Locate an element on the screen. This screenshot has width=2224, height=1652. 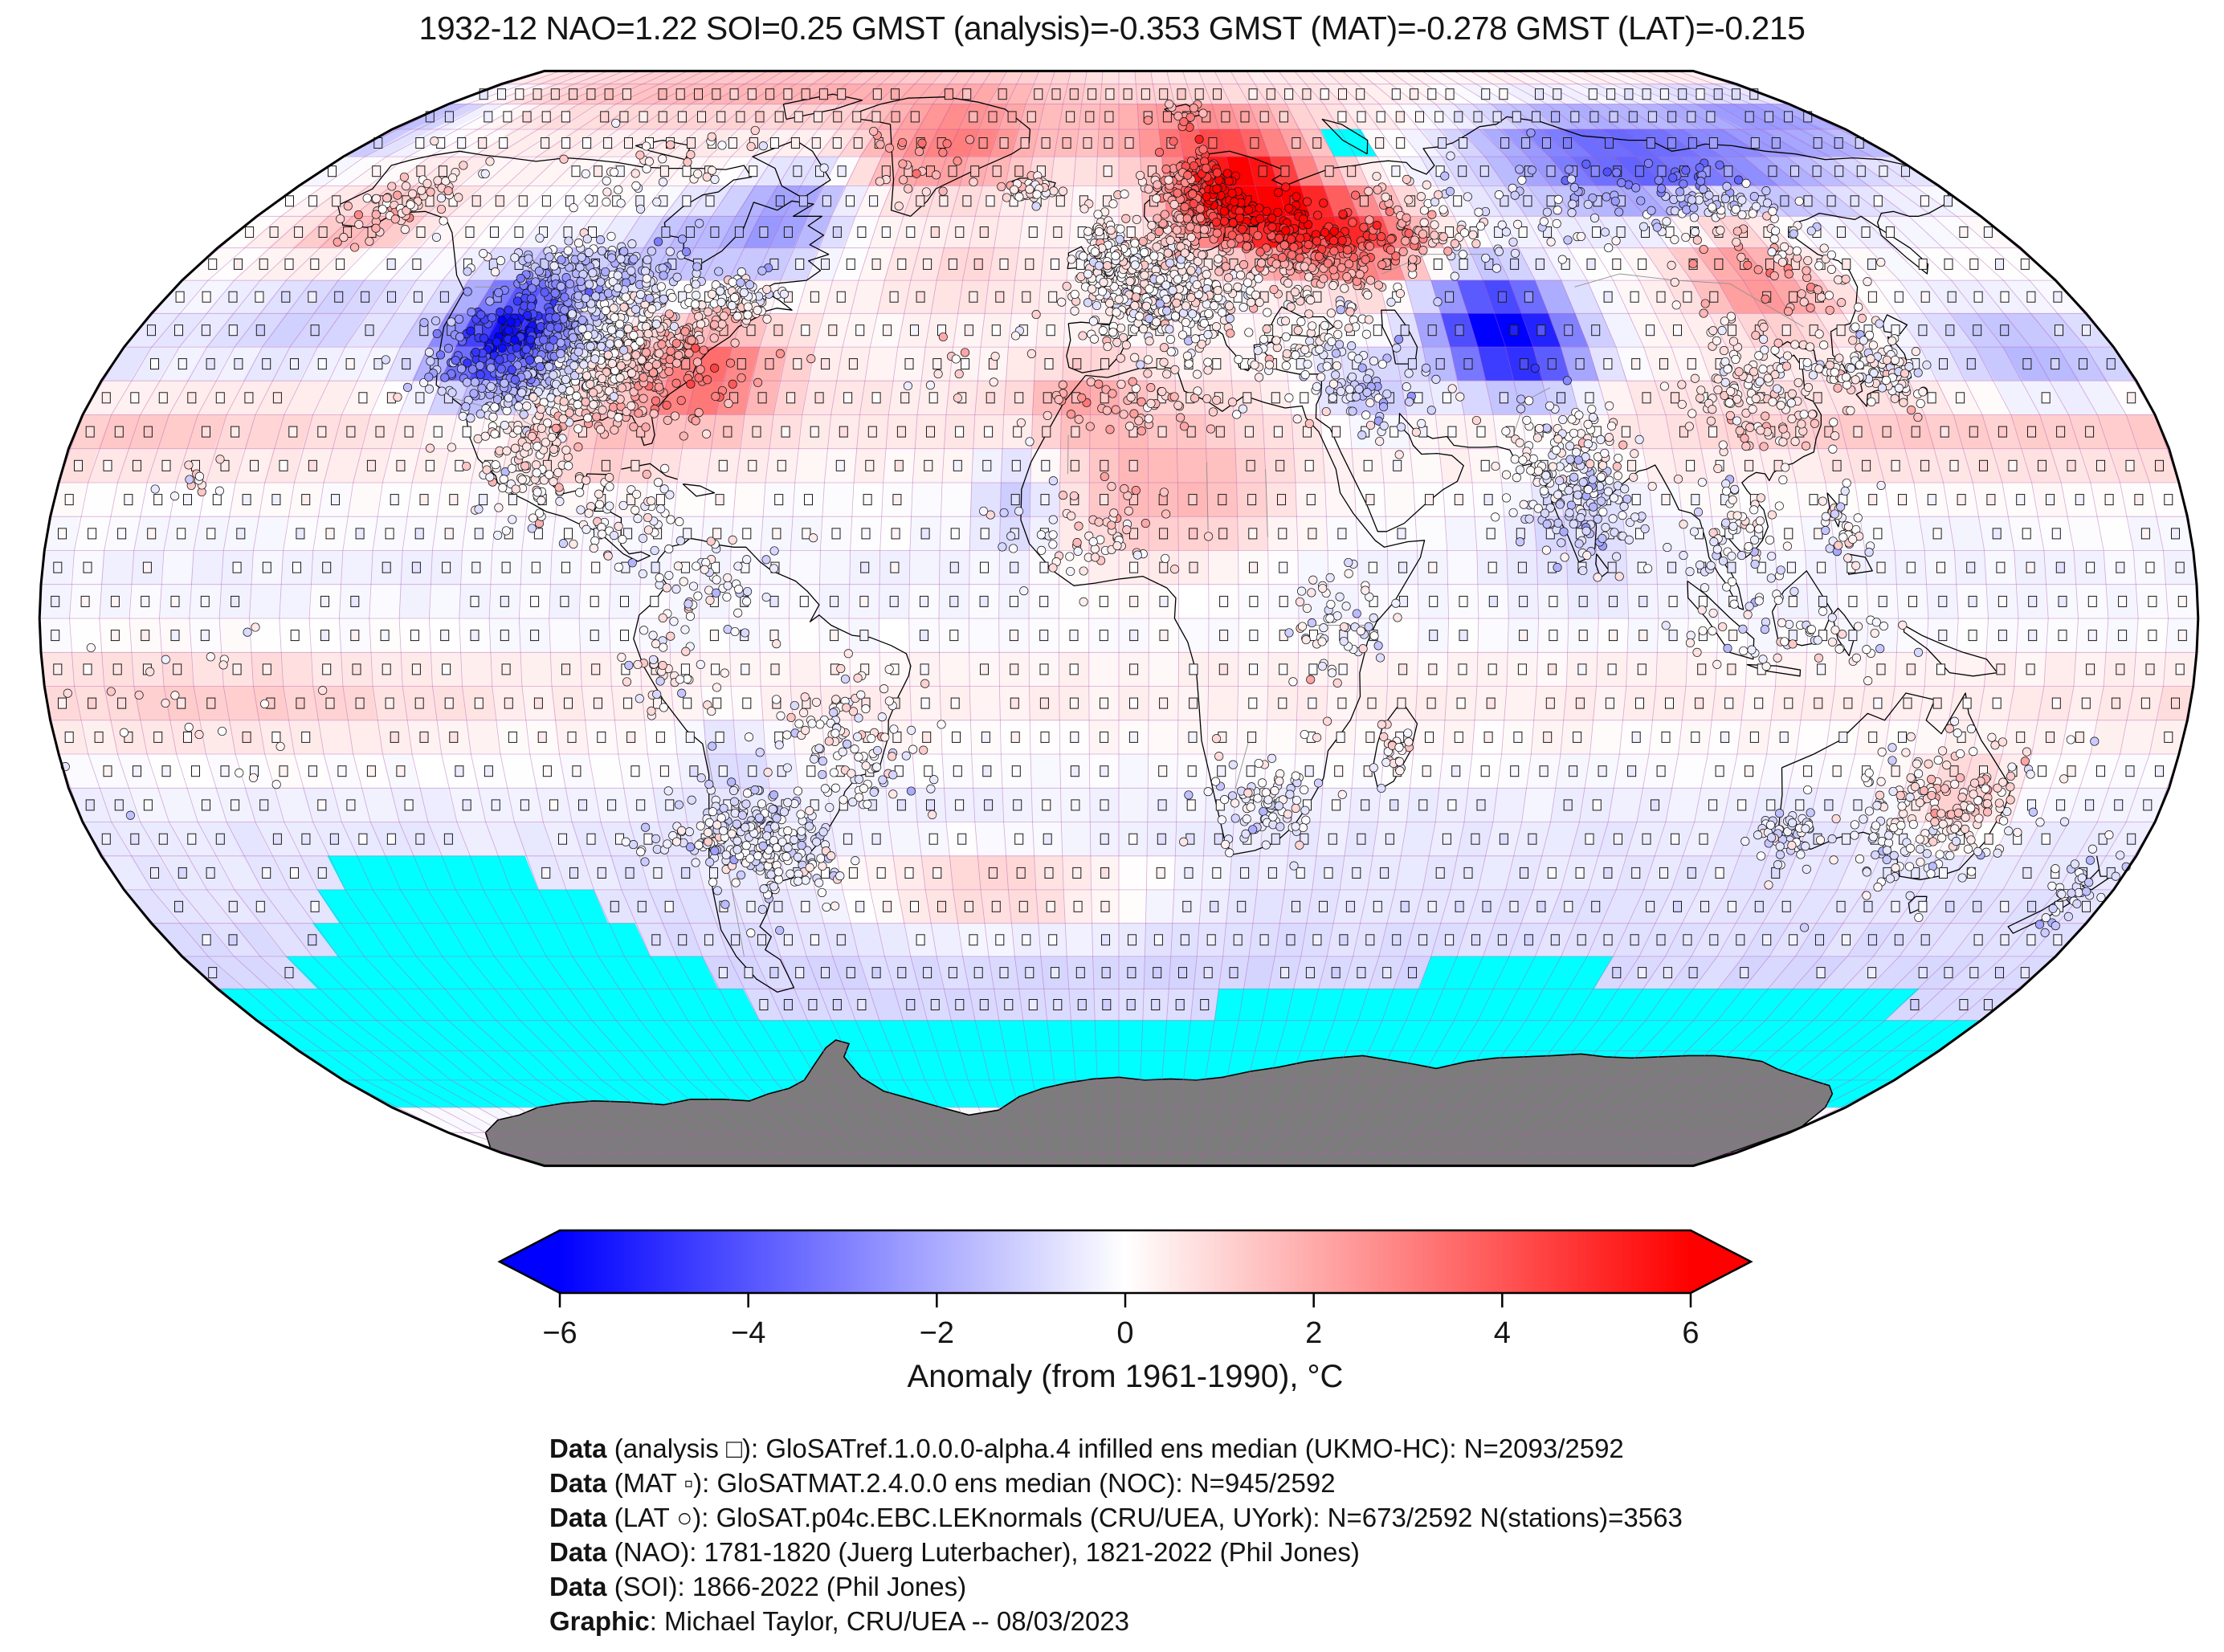
colorbar-tick-label: 4 is located at coordinates (1502, 1333).